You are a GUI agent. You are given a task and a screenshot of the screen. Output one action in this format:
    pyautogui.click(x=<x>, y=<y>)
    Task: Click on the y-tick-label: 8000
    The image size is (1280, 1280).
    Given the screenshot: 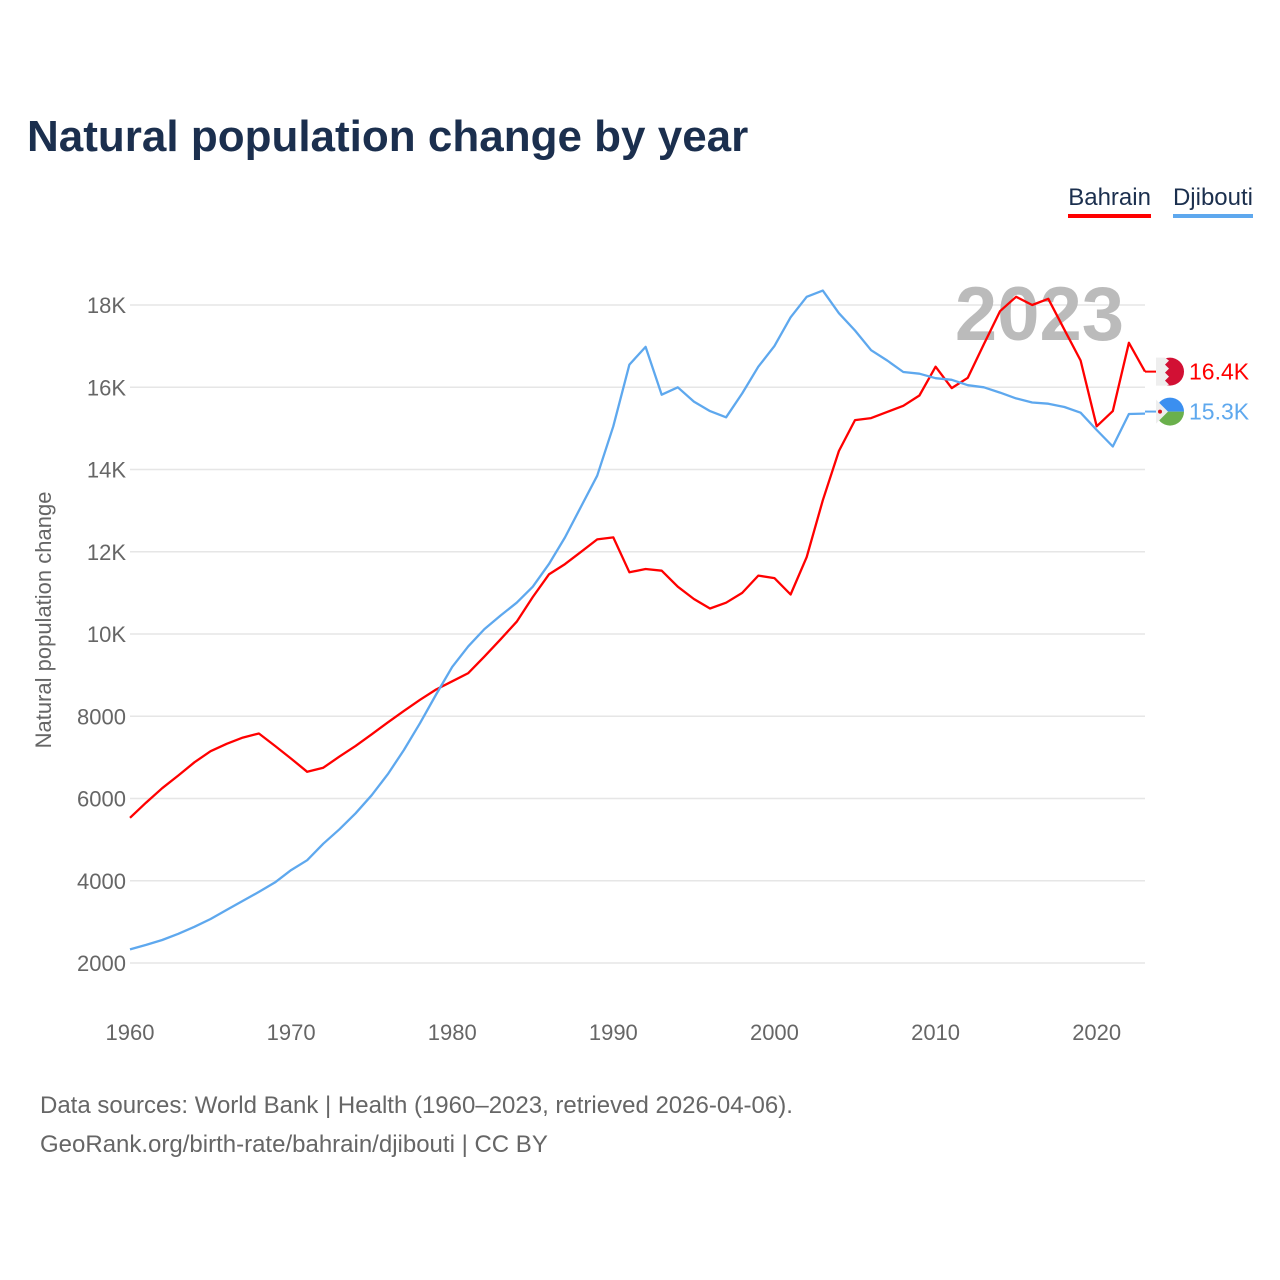 What is the action you would take?
    pyautogui.click(x=101, y=716)
    